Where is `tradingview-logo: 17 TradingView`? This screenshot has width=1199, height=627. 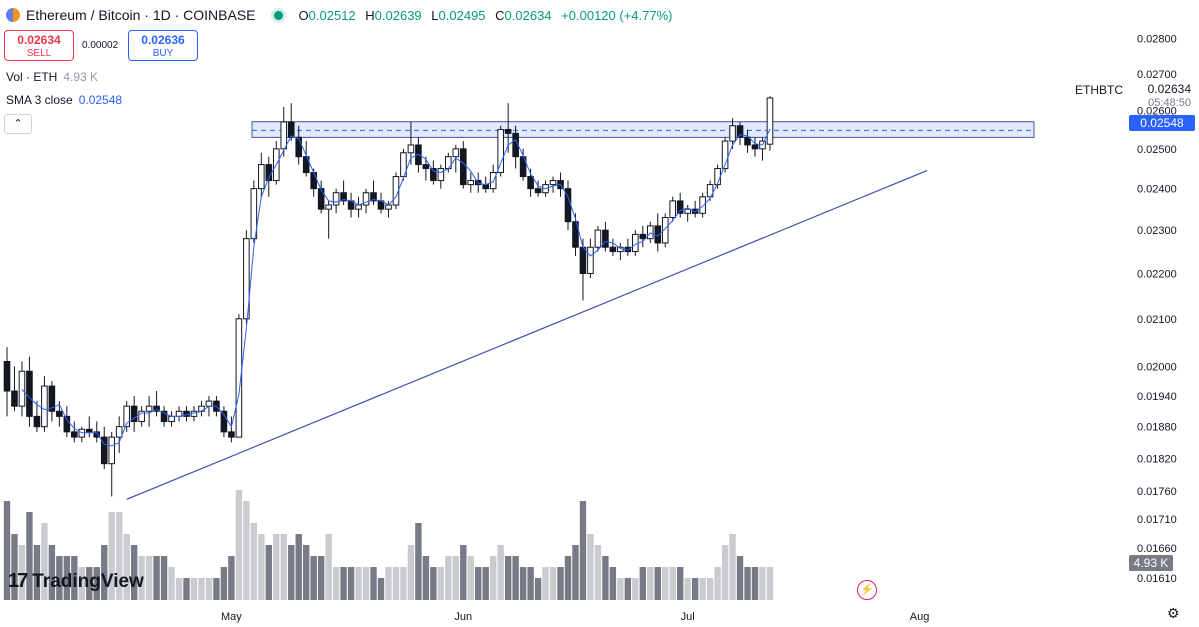 tradingview-logo: 17 TradingView is located at coordinates (76, 581).